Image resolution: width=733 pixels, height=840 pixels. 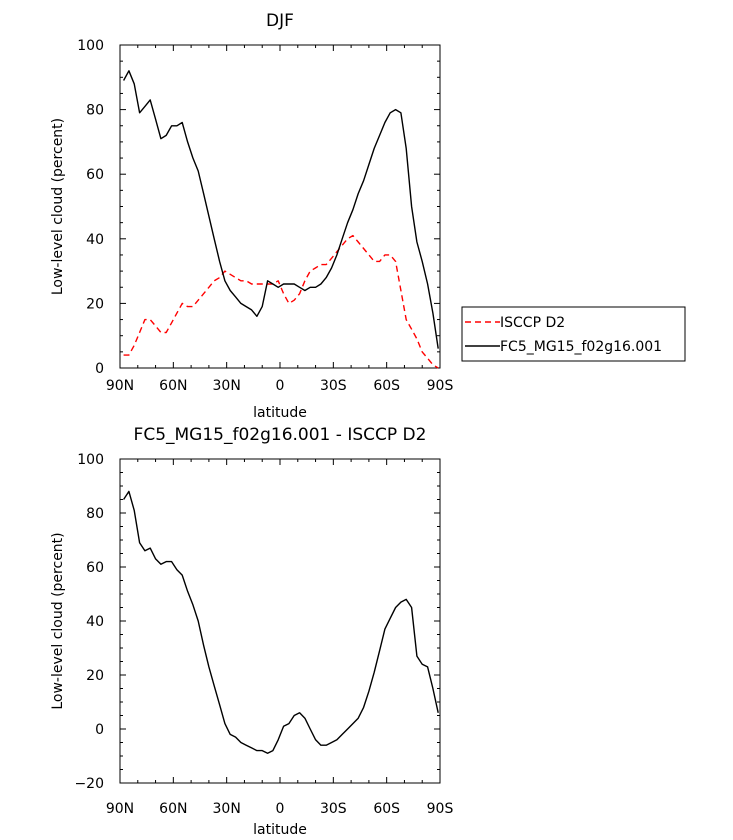 I want to click on chart-title: DJF, so click(x=280, y=21).